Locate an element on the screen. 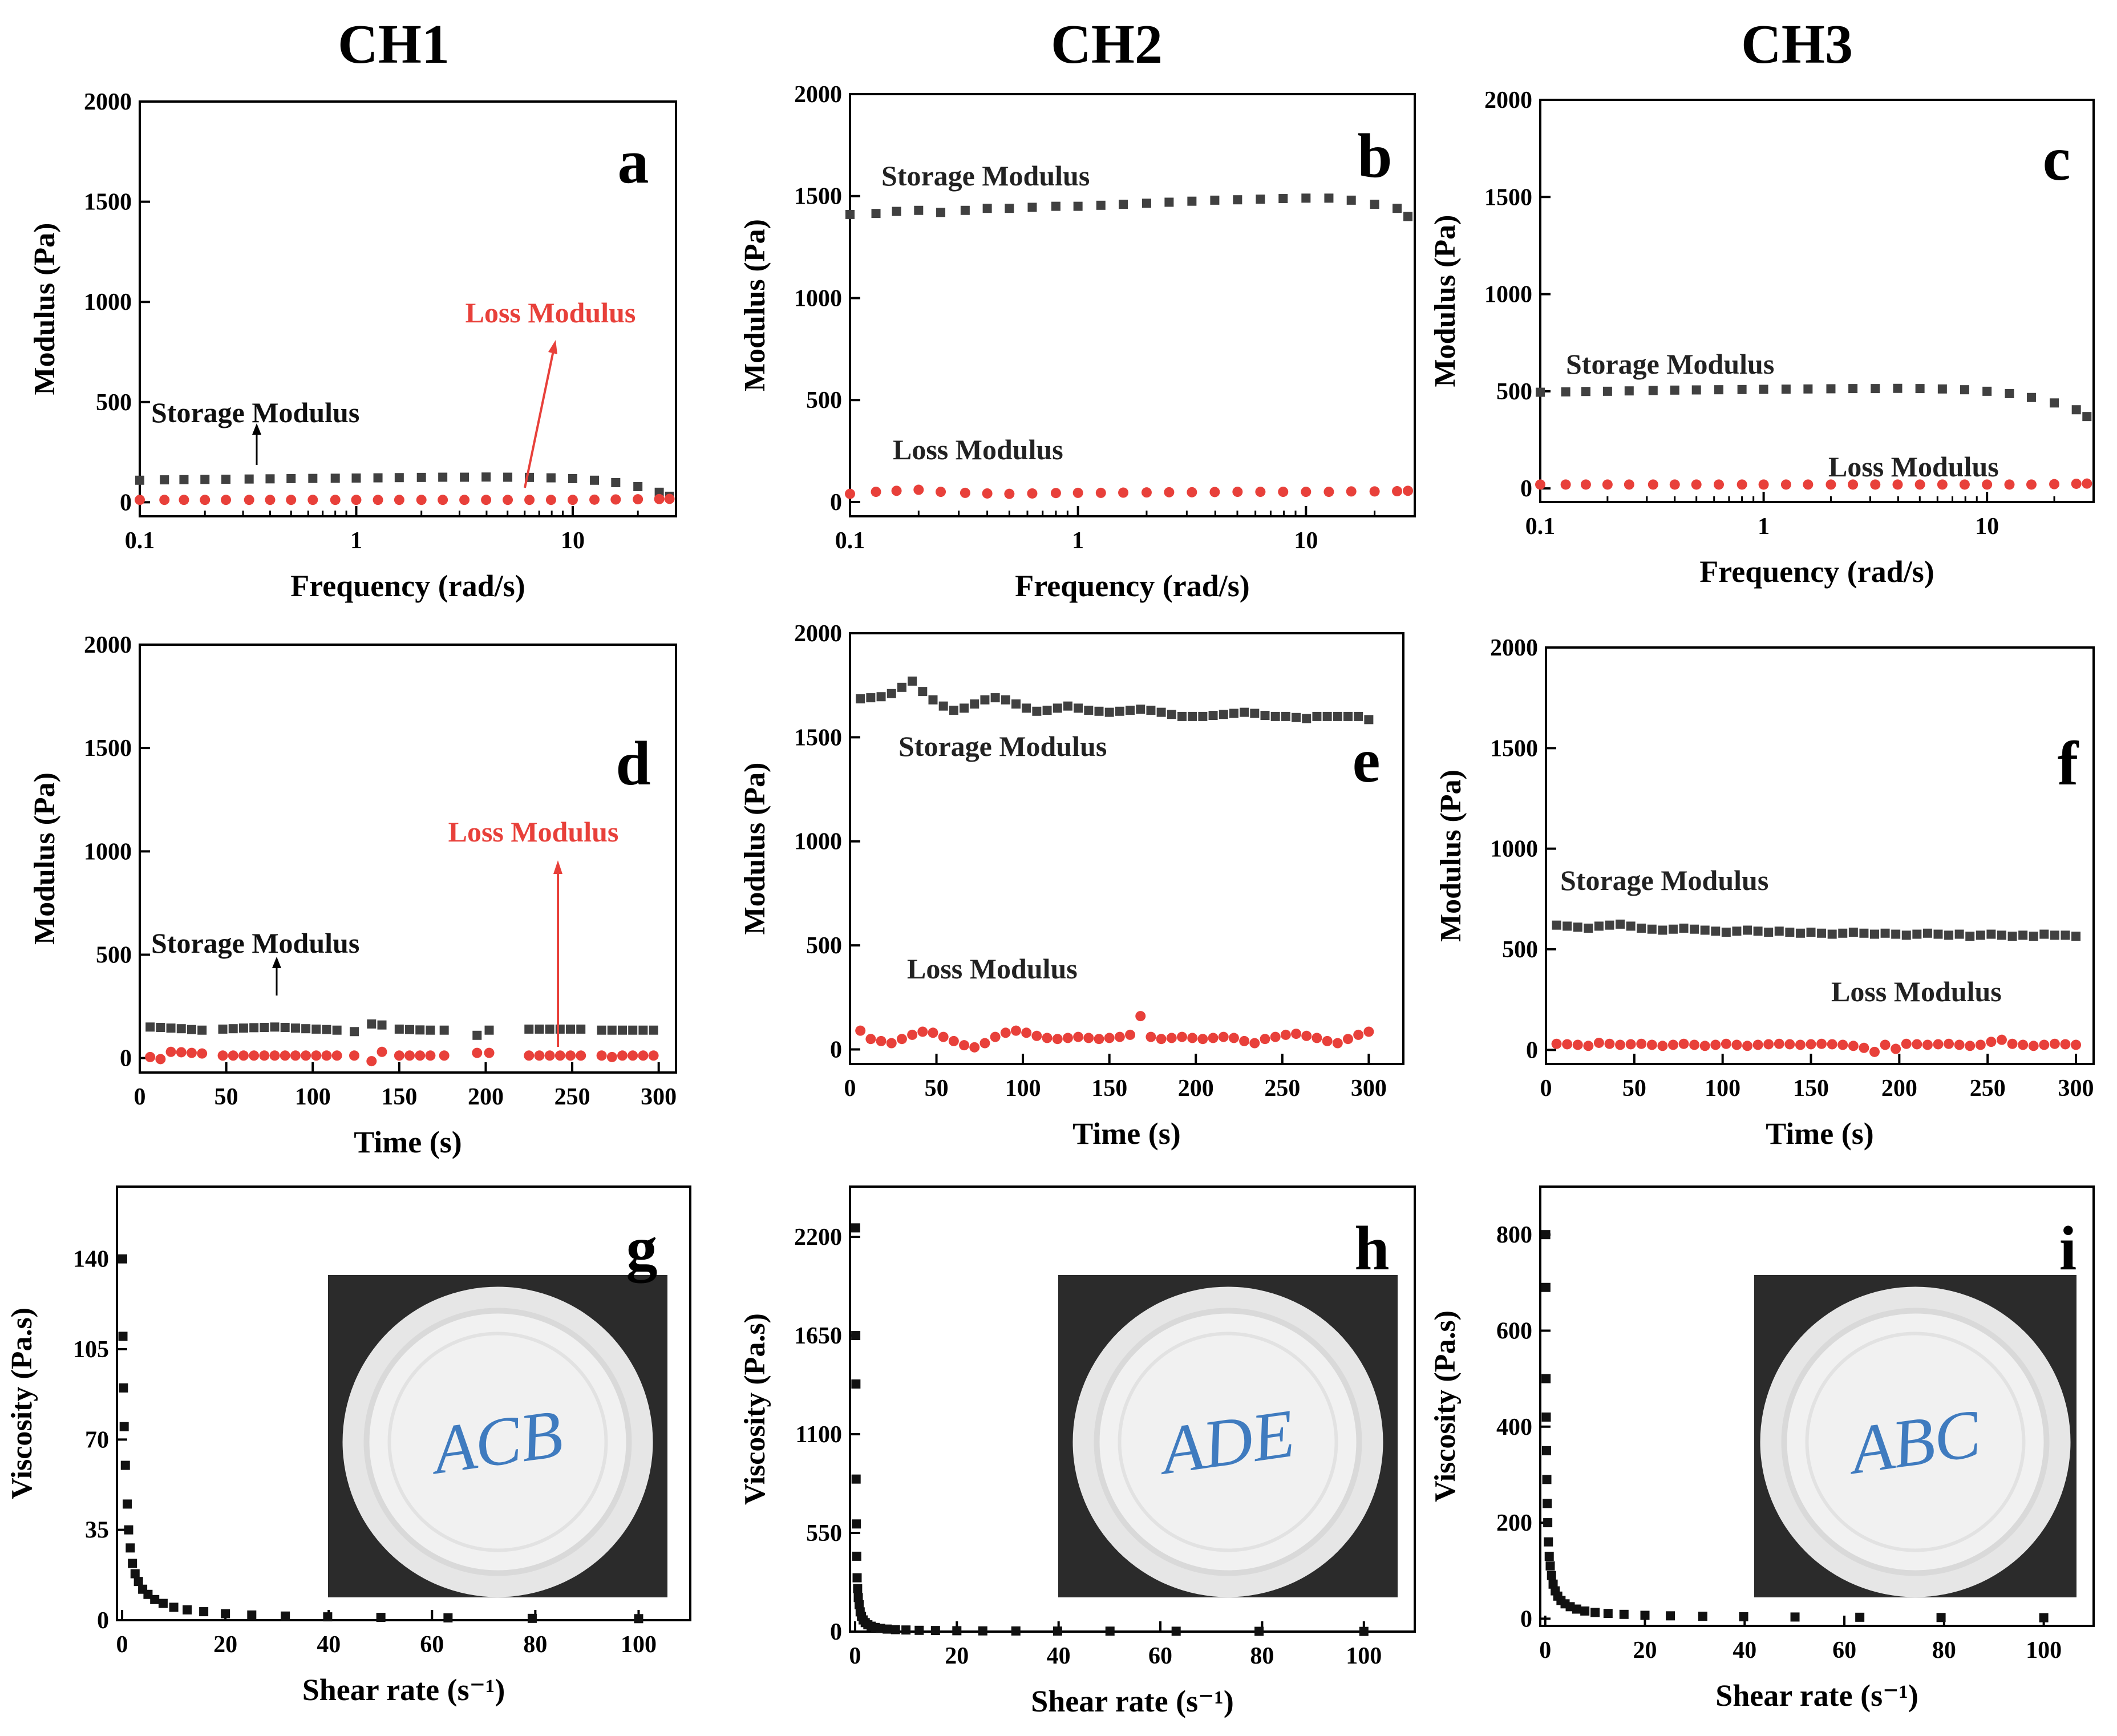 This screenshot has width=2117, height=1736. y-tick-label: 2000 is located at coordinates (108, 645).